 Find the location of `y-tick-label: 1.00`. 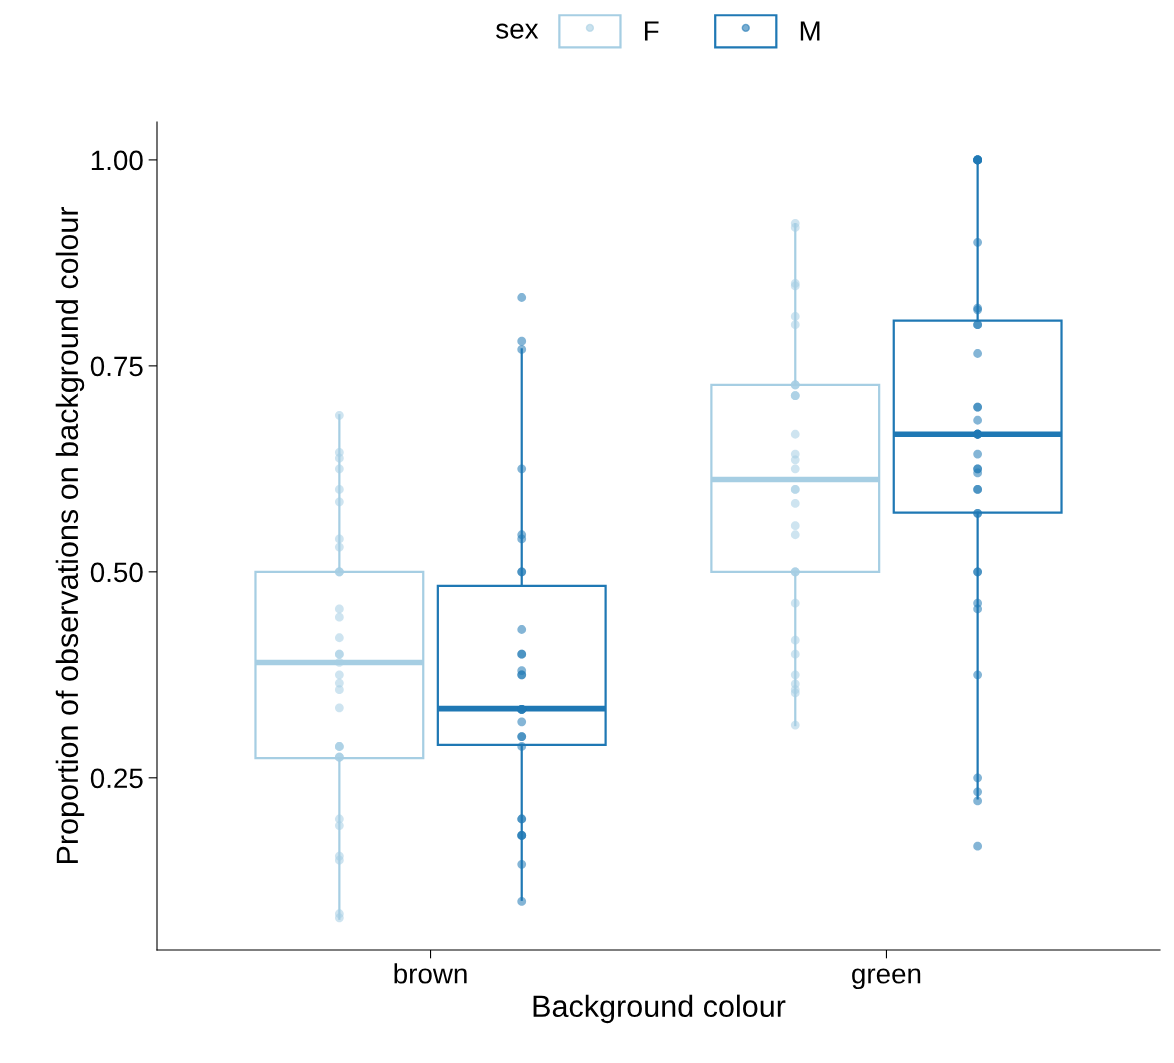

y-tick-label: 1.00 is located at coordinates (117, 160).